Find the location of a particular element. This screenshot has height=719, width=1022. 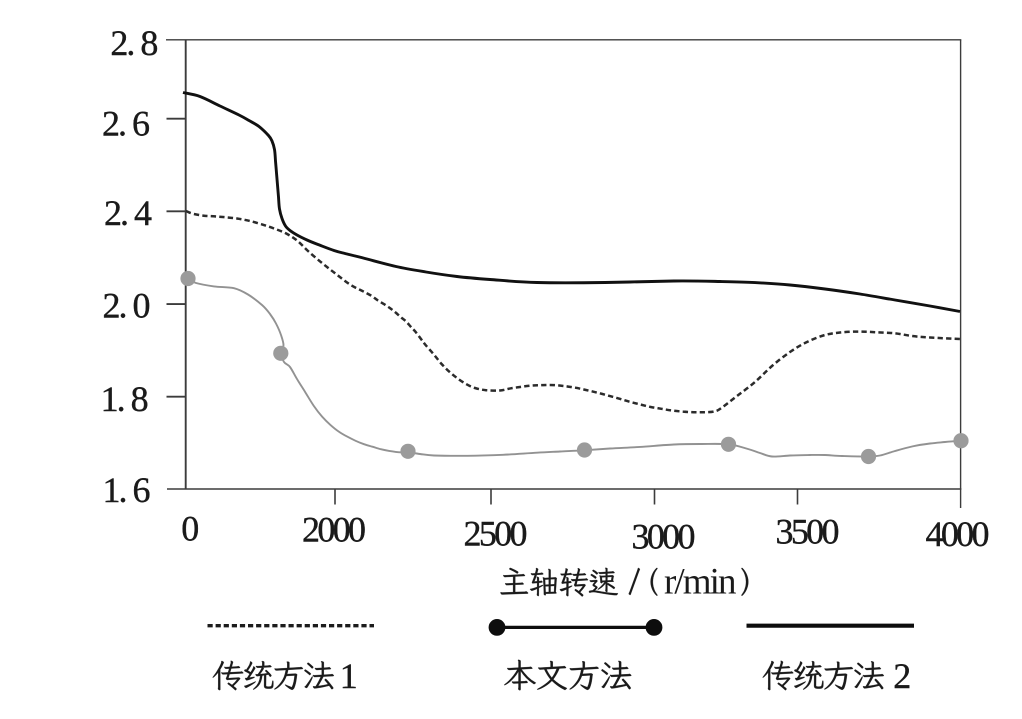

svg-text: 2. 4 is located at coordinates (128, 213).